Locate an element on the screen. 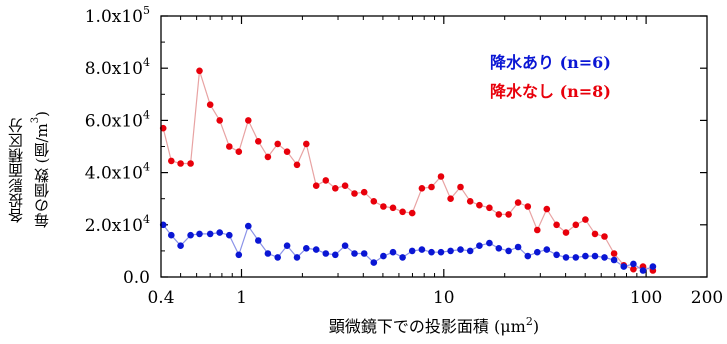 The height and width of the screenshot is (344, 727). y-tick-label: 8.0x10⁴ is located at coordinates (117, 67).